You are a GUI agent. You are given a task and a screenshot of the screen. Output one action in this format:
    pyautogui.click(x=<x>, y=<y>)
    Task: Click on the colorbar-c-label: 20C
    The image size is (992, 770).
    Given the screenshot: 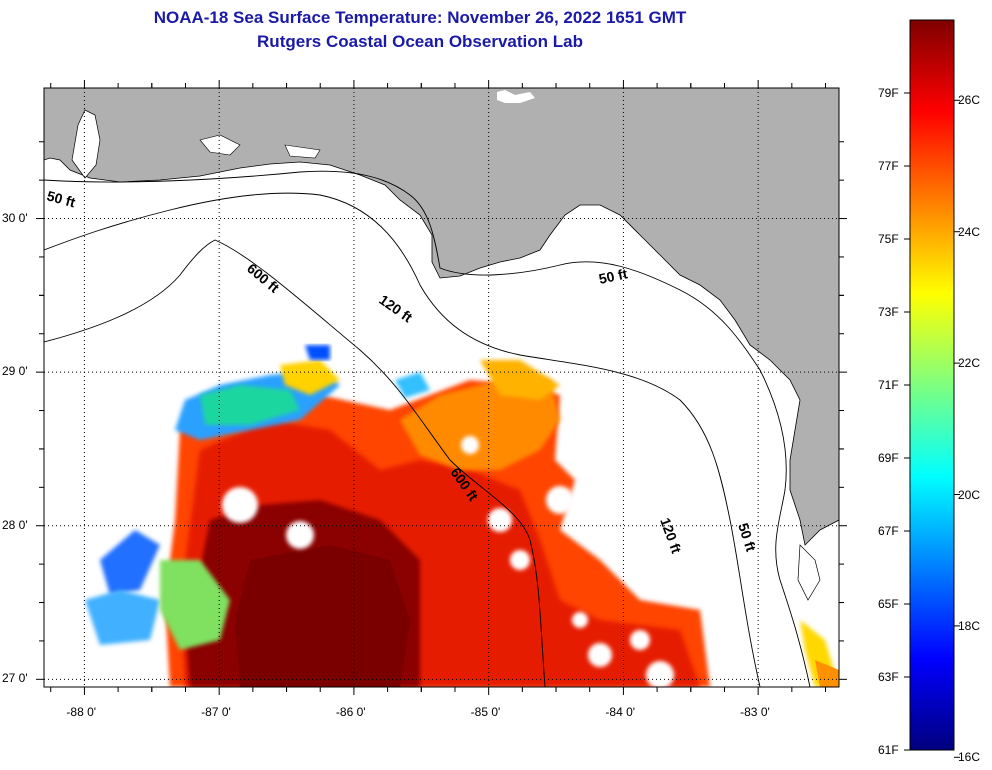 What is the action you would take?
    pyautogui.click(x=969, y=494)
    